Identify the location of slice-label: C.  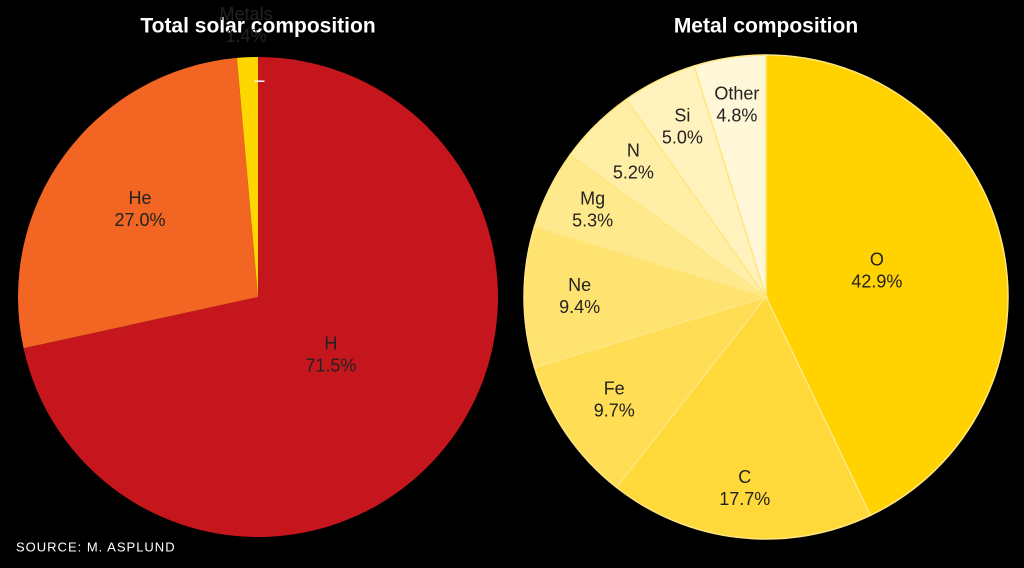
(744, 477).